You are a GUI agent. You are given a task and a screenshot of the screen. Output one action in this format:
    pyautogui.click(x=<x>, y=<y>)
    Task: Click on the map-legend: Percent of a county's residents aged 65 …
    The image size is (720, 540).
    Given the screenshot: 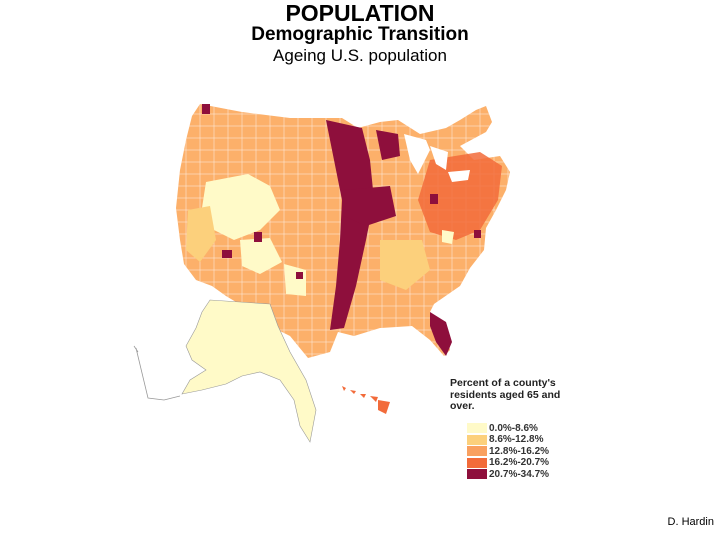 What is the action you would take?
    pyautogui.click(x=530, y=429)
    